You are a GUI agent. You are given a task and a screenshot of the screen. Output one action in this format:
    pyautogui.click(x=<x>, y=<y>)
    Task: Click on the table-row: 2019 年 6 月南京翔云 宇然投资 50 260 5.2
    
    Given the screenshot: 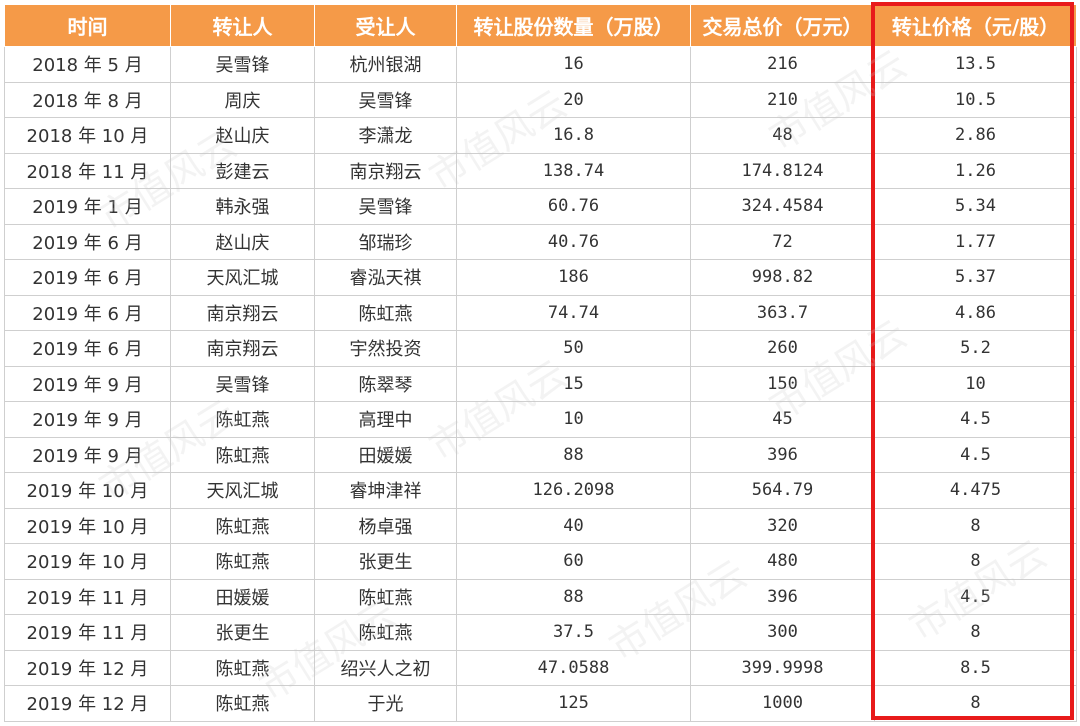 What is the action you would take?
    pyautogui.click(x=540, y=348)
    